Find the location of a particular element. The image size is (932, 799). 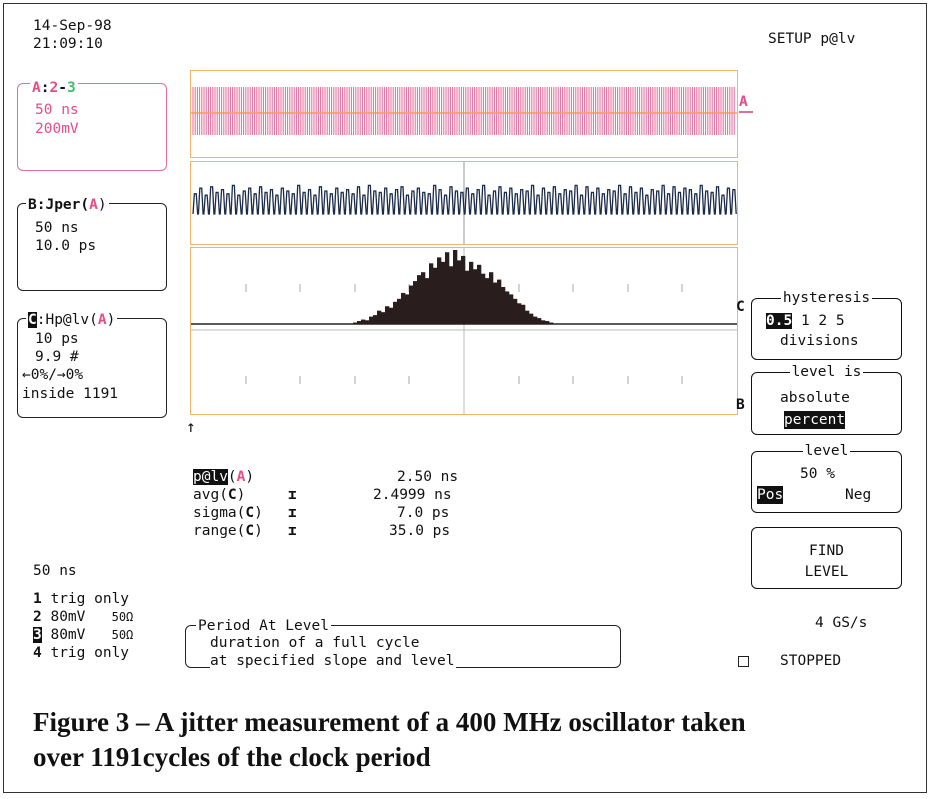

sample-rate: 4 GS/s is located at coordinates (841, 623).